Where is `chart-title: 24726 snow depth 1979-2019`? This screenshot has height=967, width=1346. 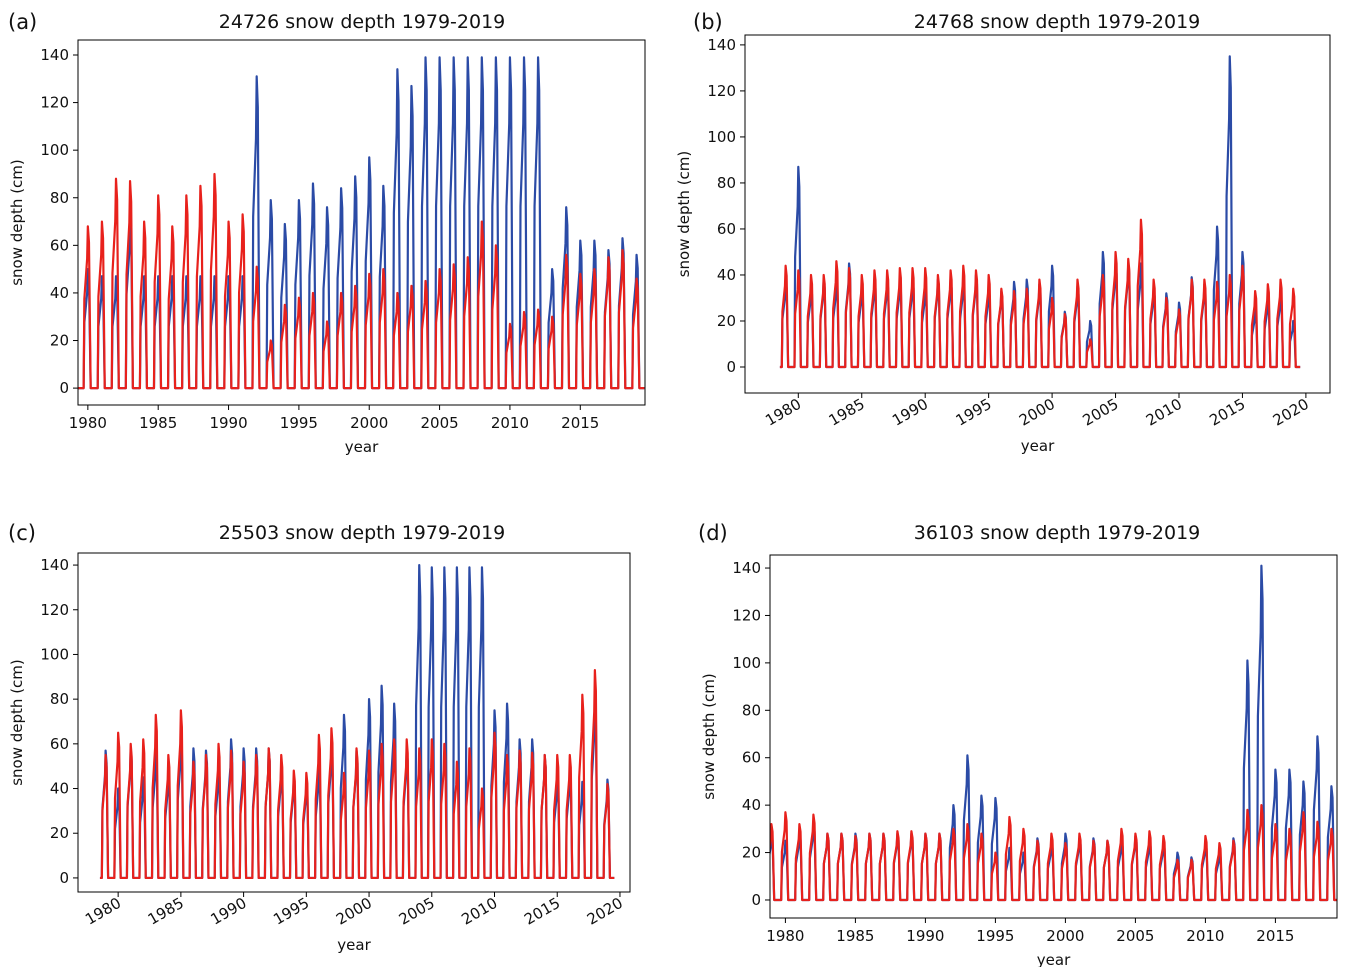 chart-title: 24726 snow depth 1979-2019 is located at coordinates (362, 22).